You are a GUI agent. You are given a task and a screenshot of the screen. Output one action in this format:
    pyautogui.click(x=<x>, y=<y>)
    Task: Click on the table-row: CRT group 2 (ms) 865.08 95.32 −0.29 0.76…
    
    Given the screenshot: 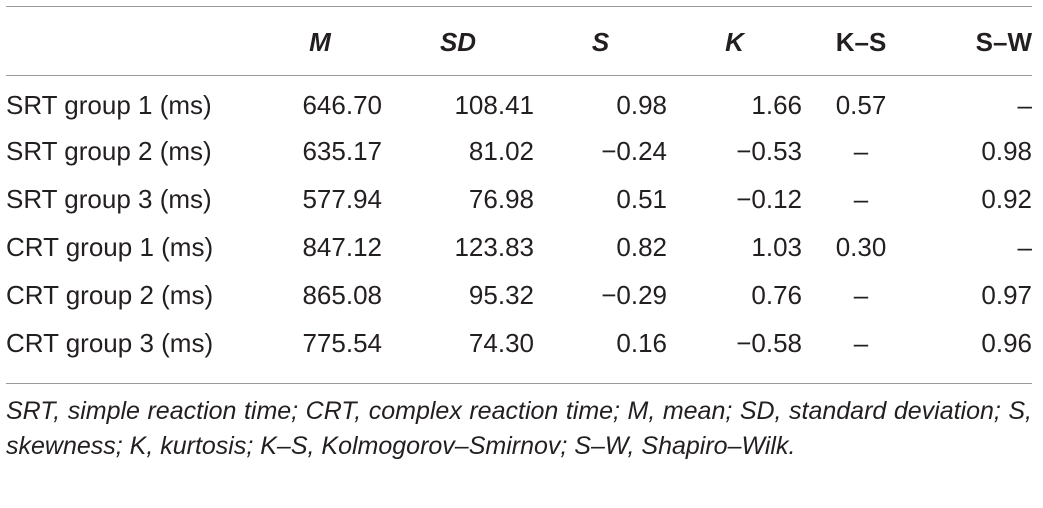 What is the action you would take?
    pyautogui.click(x=519, y=295)
    